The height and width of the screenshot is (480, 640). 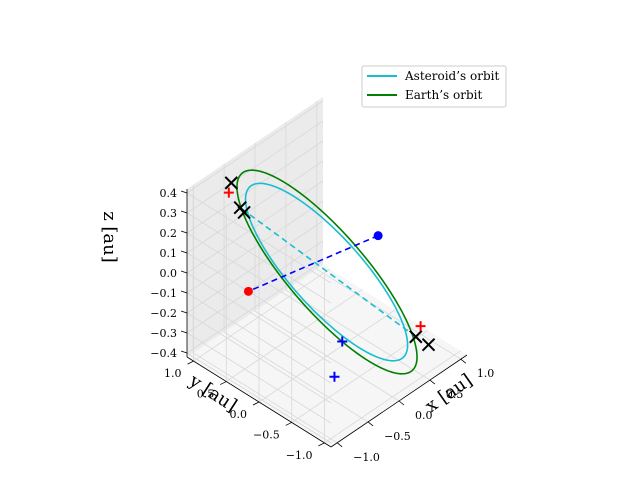 What do you see at coordinates (169, 193) in the screenshot?
I see `z-tick-label: 0.4` at bounding box center [169, 193].